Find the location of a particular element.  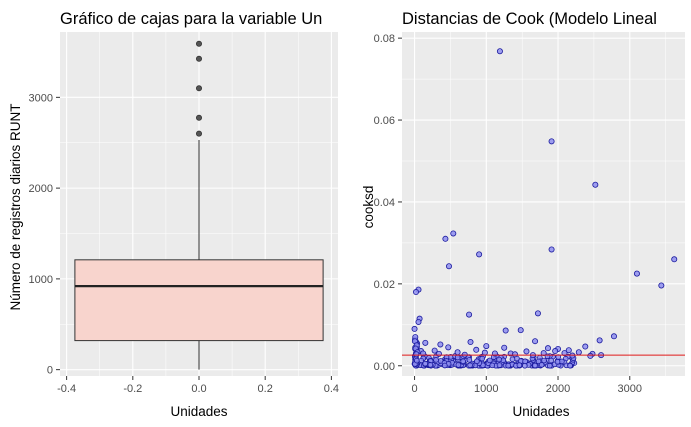

x-tick-label: -0.4 is located at coordinates (66, 389).